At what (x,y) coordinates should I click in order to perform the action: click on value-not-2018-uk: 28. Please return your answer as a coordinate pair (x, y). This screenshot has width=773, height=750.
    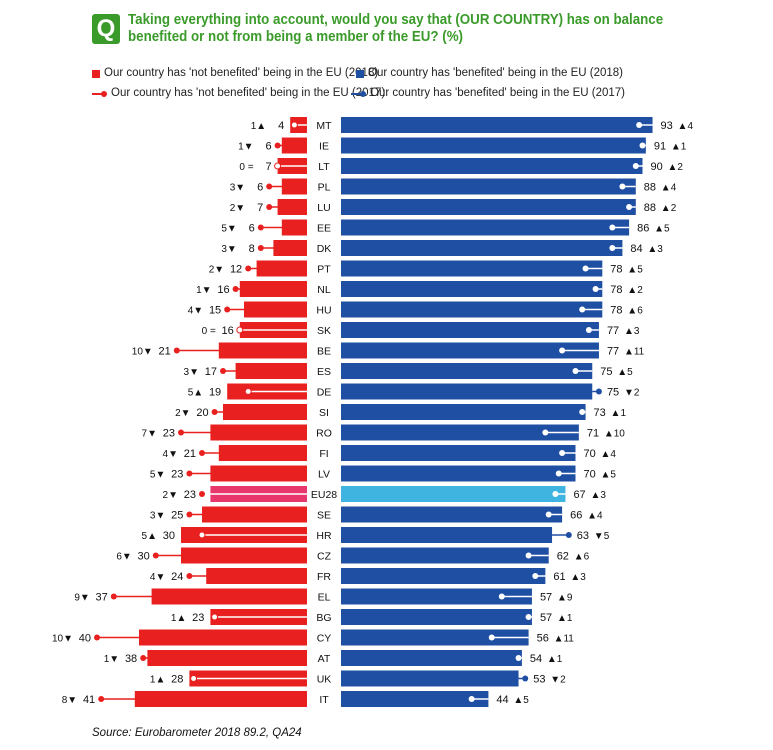
    Looking at the image, I should click on (177, 680).